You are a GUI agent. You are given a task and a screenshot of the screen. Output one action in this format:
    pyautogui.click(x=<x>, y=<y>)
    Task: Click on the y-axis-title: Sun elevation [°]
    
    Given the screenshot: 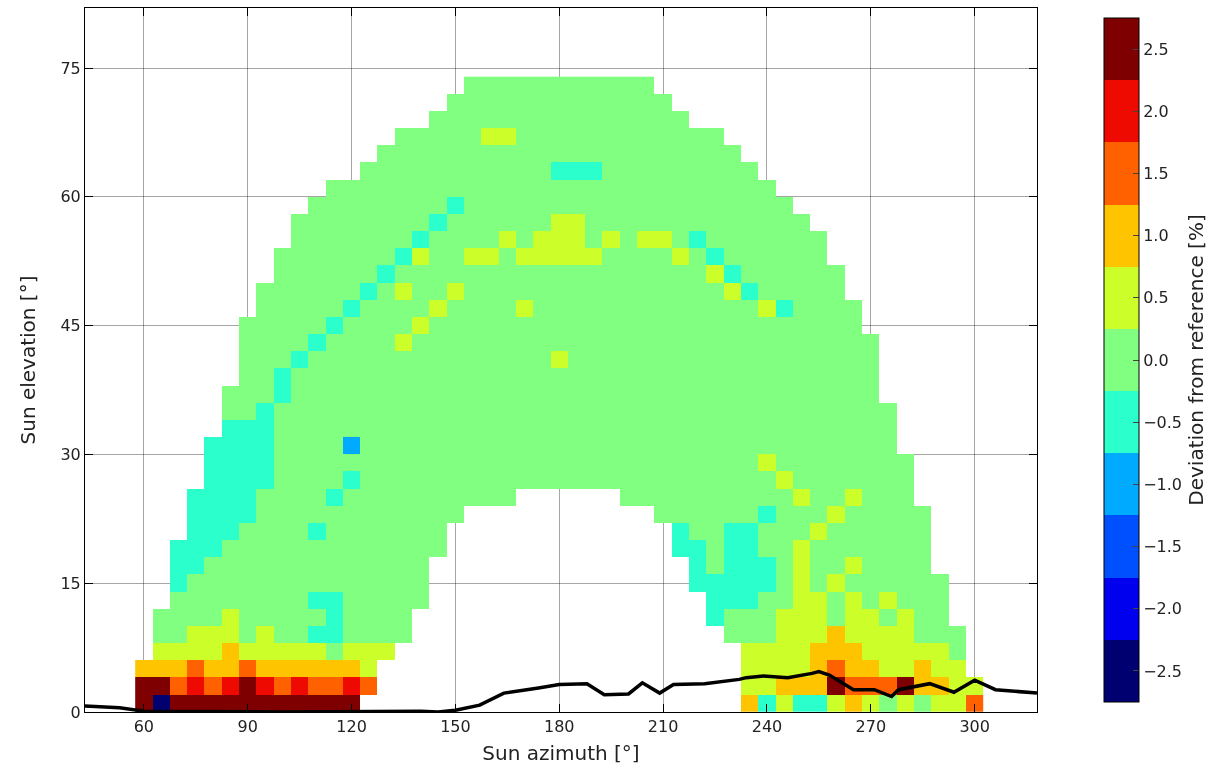 What is the action you would take?
    pyautogui.click(x=28, y=360)
    